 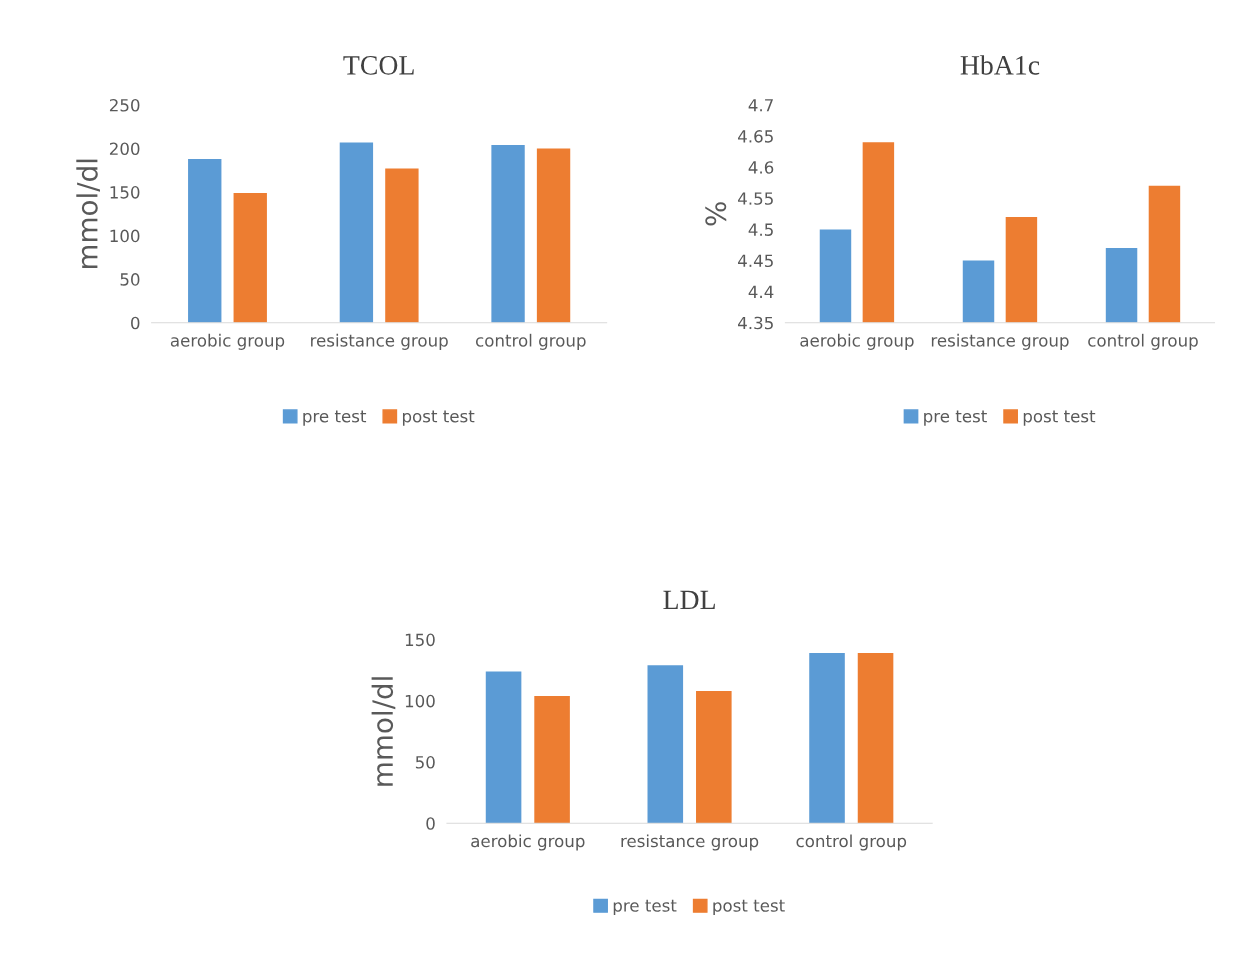 I want to click on y-tick-label: 250, so click(x=124, y=105).